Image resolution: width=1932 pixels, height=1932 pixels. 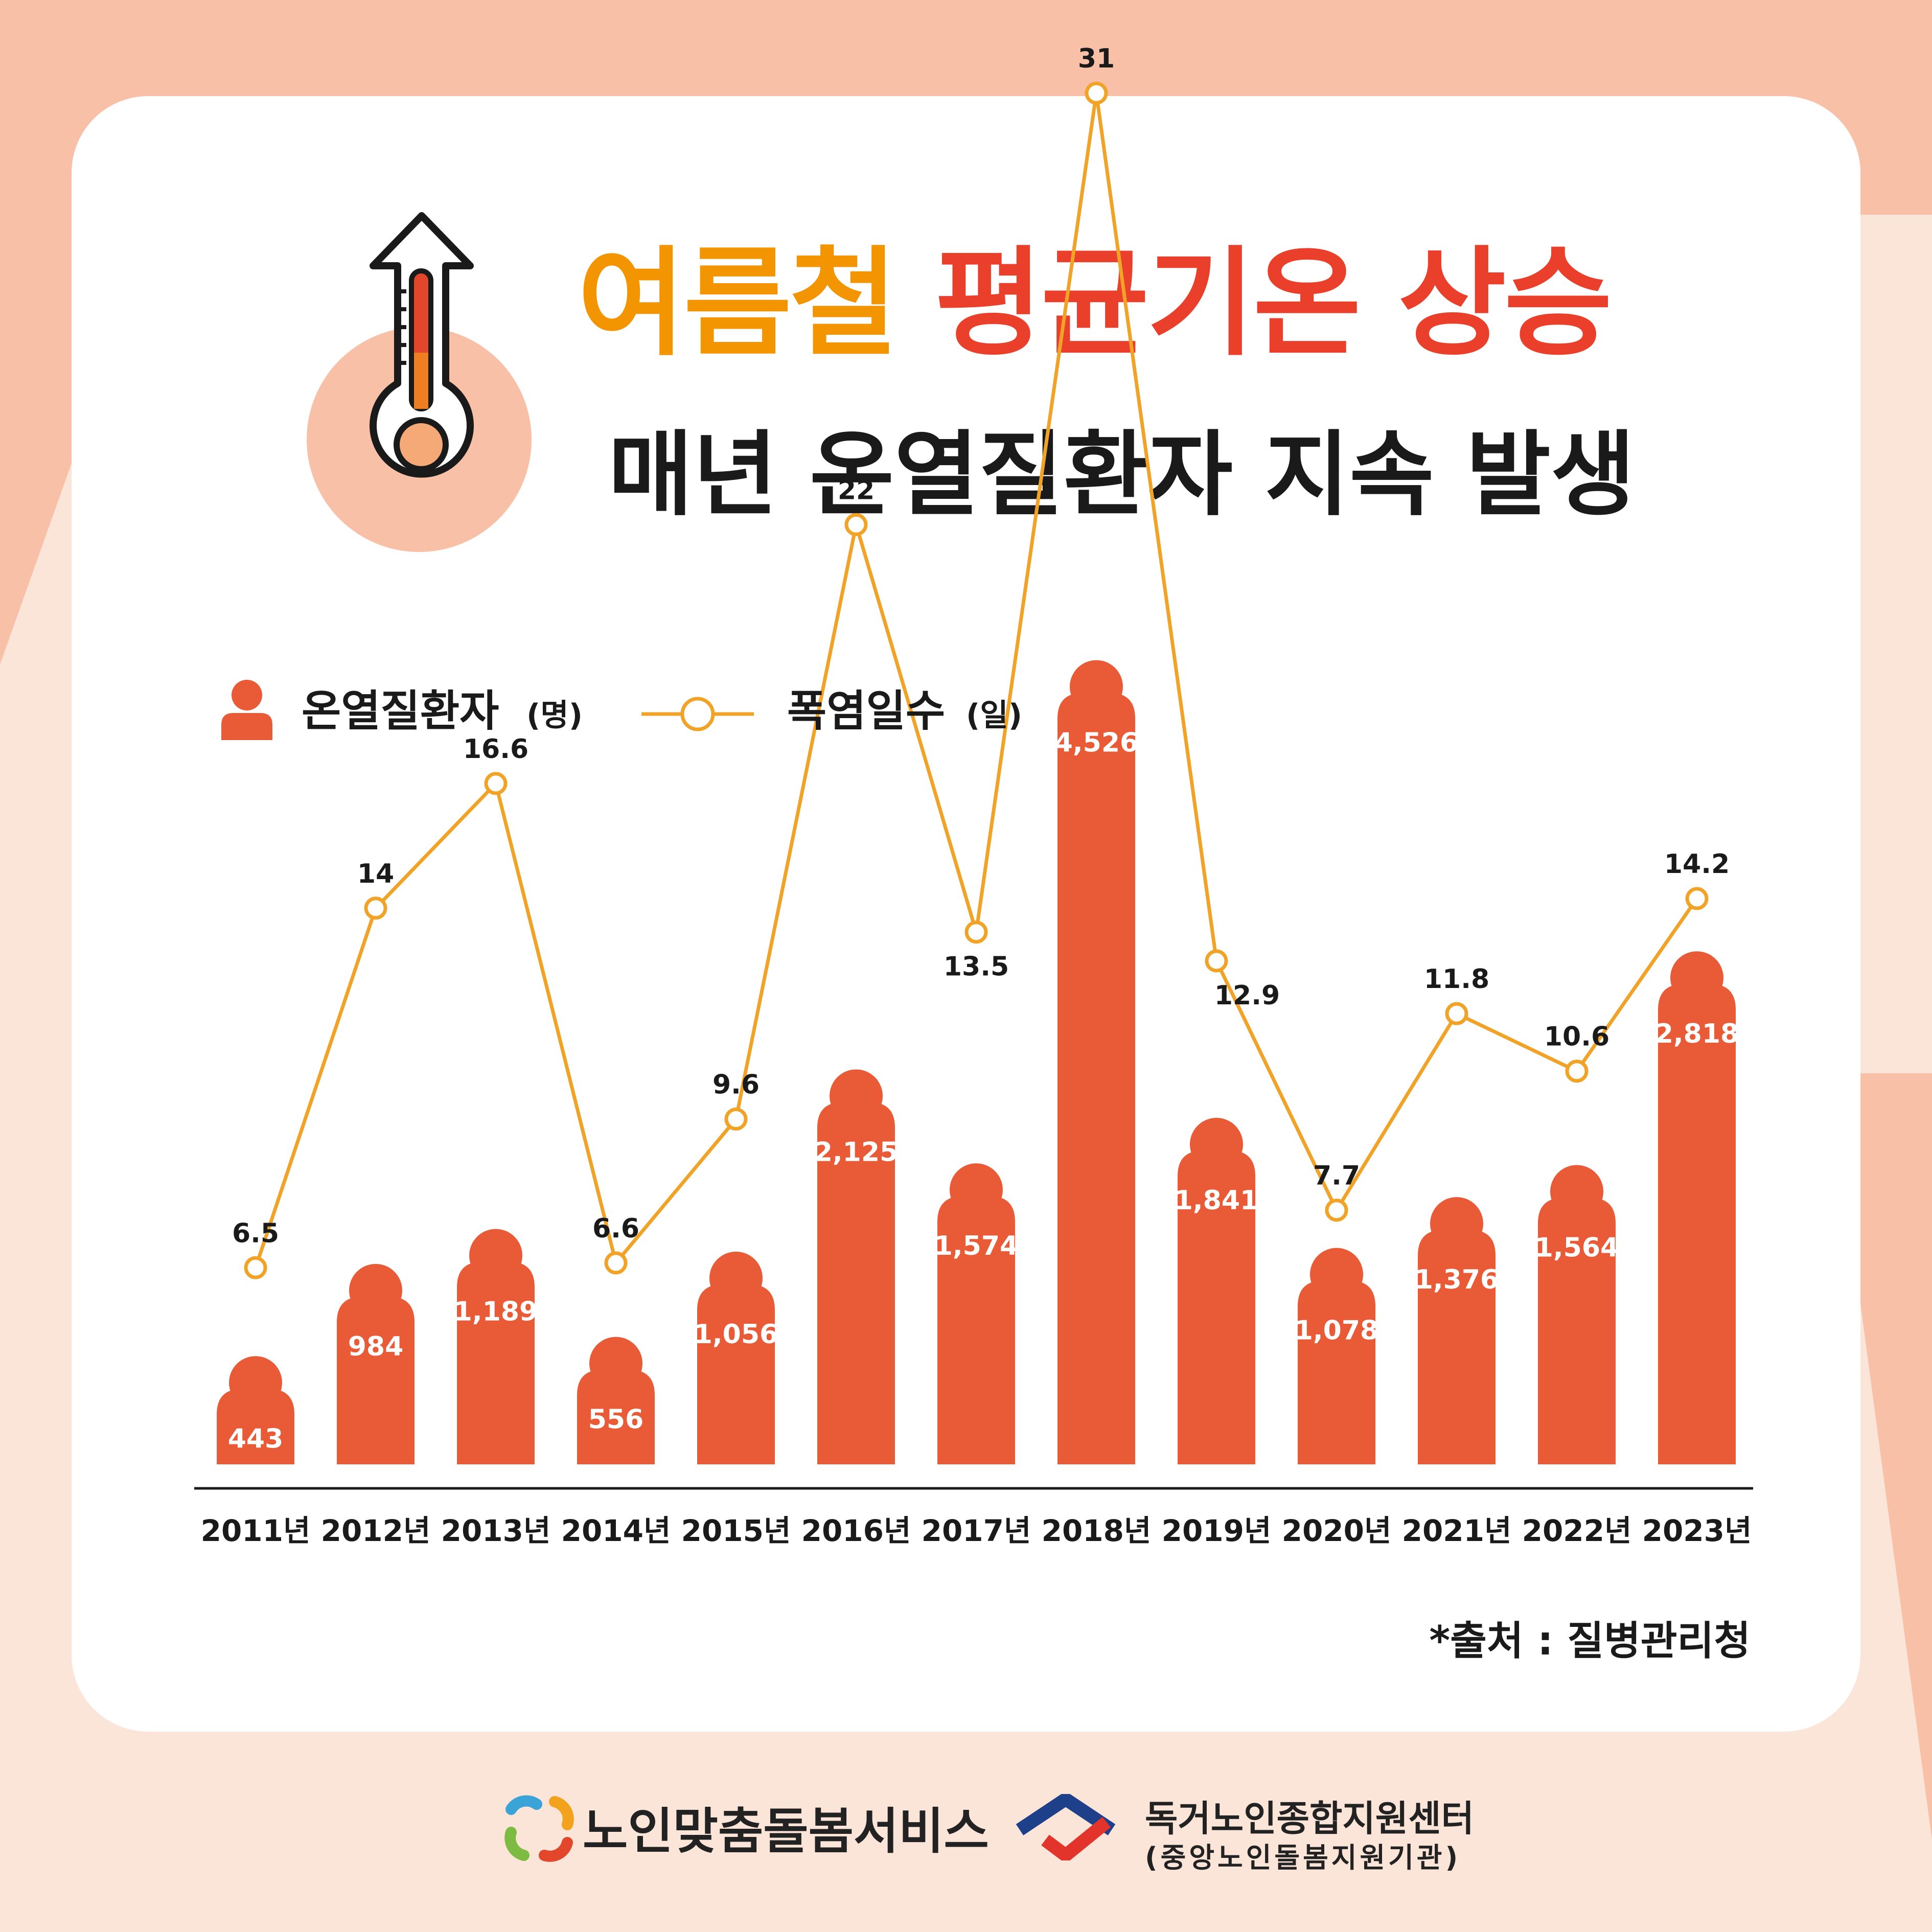 What do you see at coordinates (1097, 1530) in the screenshot?
I see `category-label-7: 2018년` at bounding box center [1097, 1530].